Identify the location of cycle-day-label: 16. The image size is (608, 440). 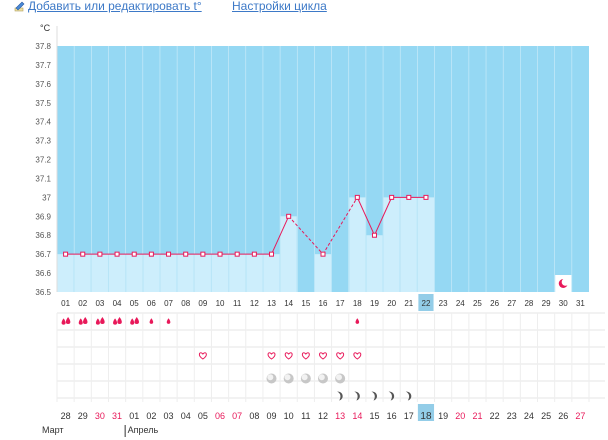
(323, 303).